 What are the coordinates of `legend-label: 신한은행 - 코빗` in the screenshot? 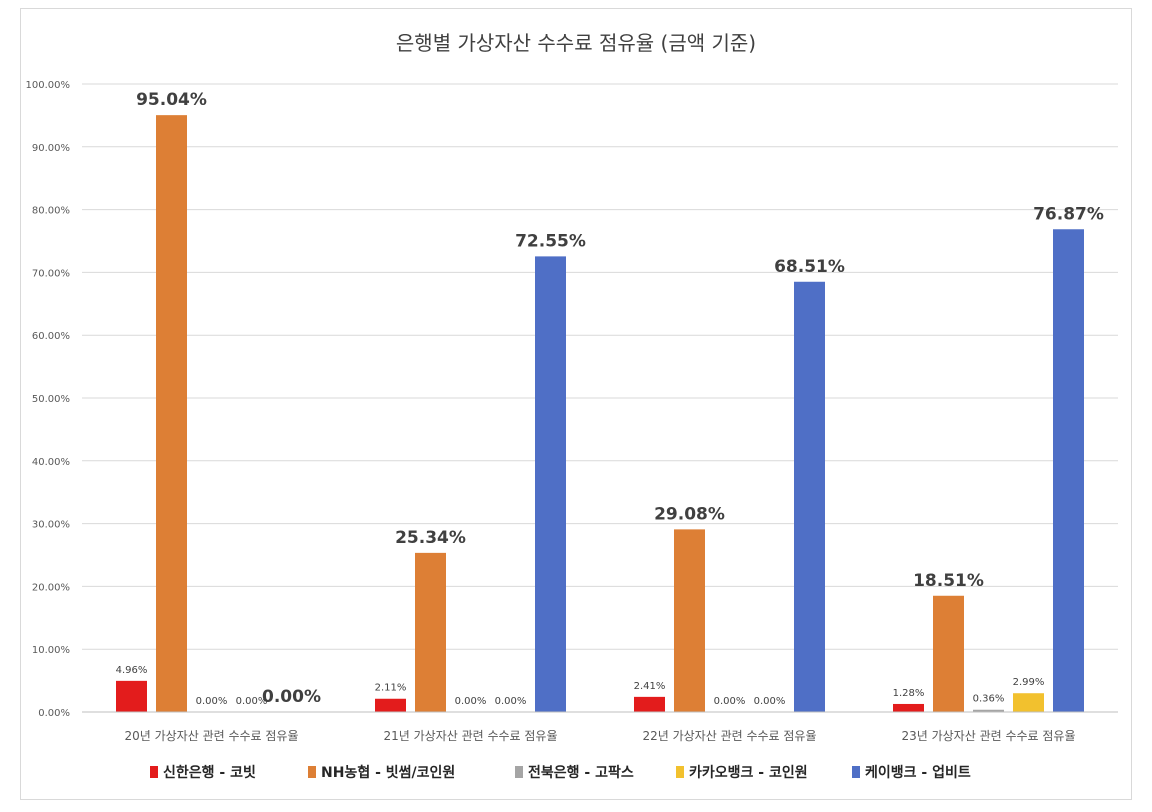 It's located at (209, 772).